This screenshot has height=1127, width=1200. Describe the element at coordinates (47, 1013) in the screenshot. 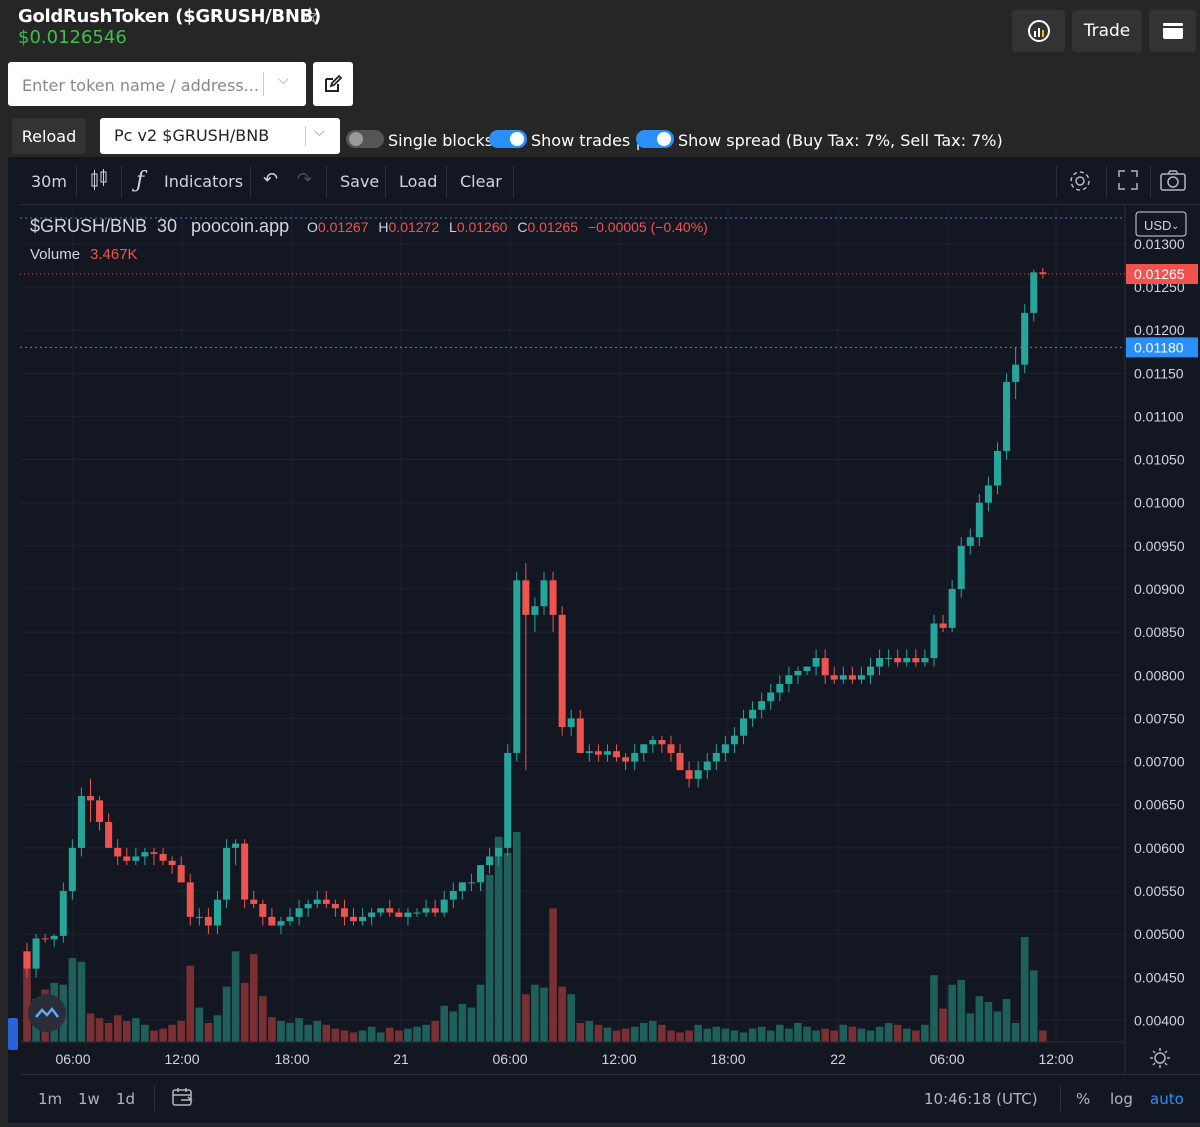

I see `tradingview-logo-icon` at that location.